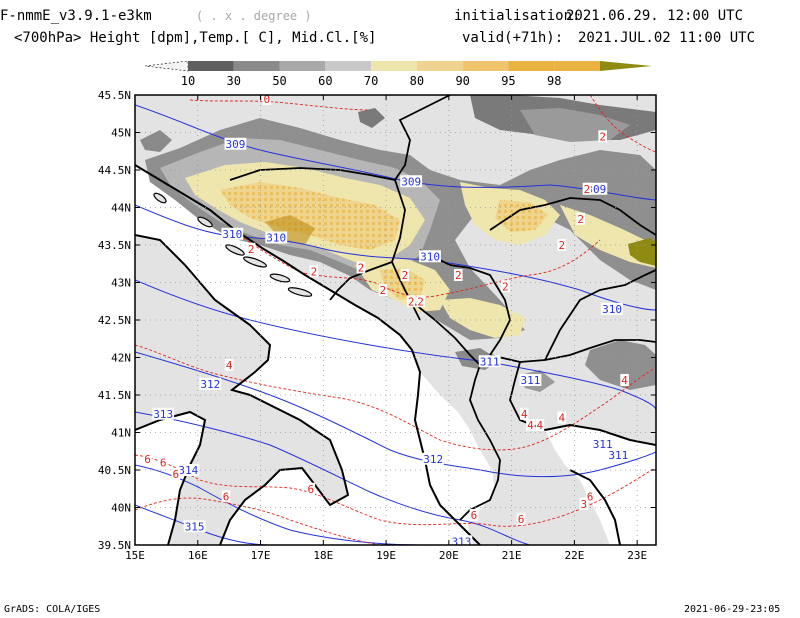 The image size is (800, 618). What do you see at coordinates (417, 81) in the screenshot?
I see `colorbar-level-label: 80` at bounding box center [417, 81].